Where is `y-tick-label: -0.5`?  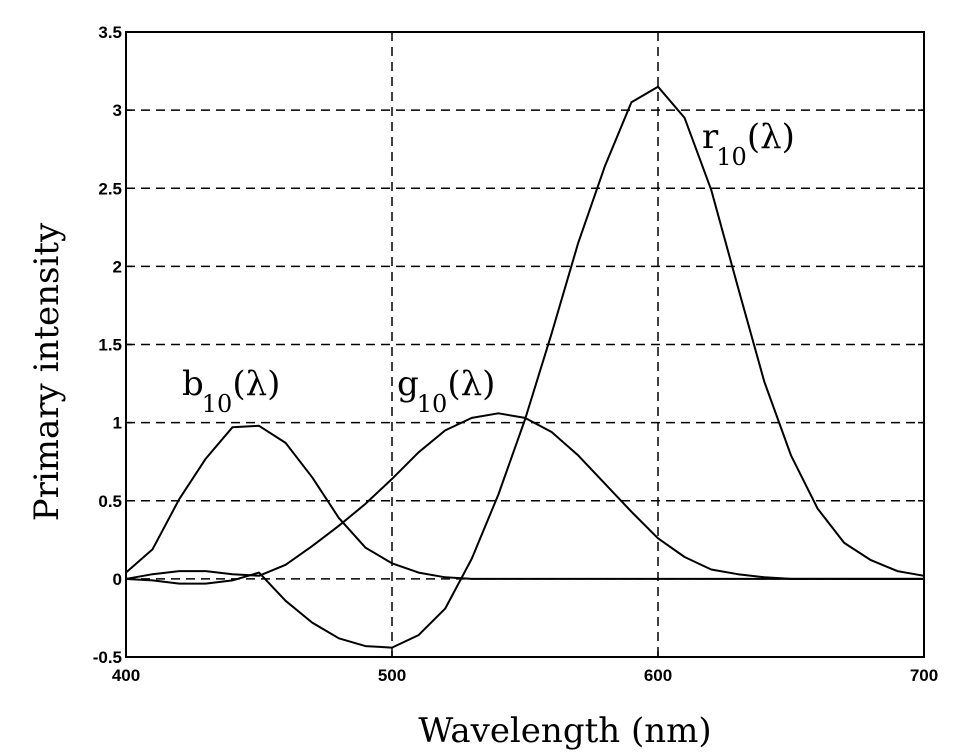
y-tick-label: -0.5 is located at coordinates (107, 657).